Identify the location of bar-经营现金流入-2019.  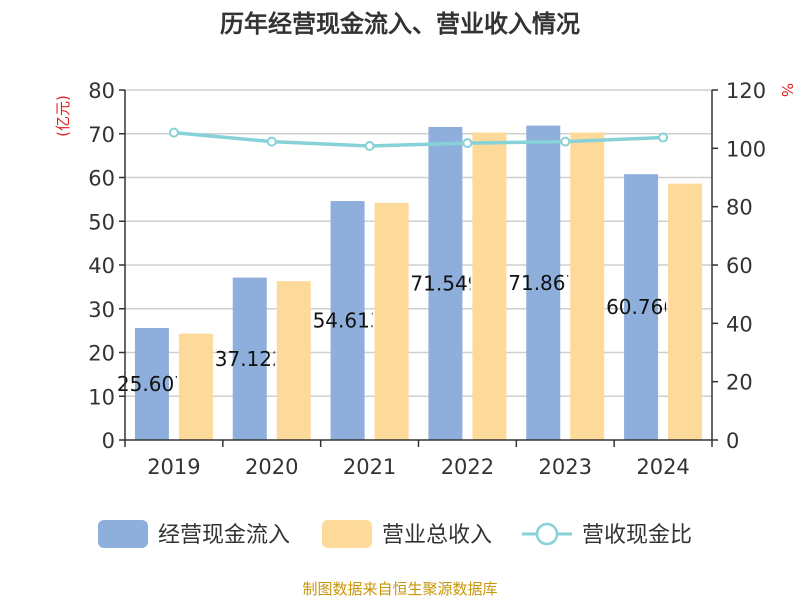
(151, 384).